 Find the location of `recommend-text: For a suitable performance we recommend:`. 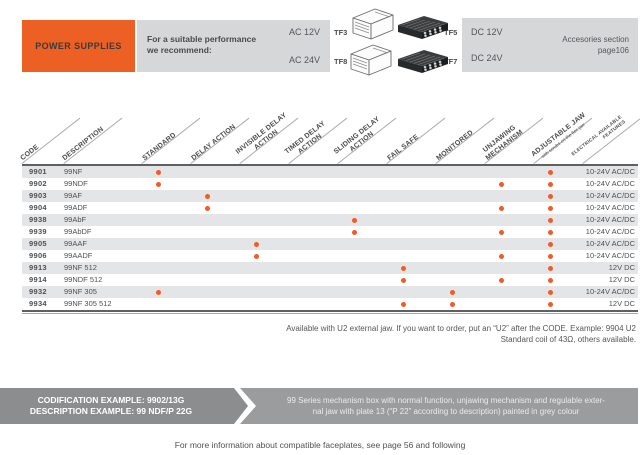

recommend-text: For a suitable performance we recommend: is located at coordinates (201, 45).